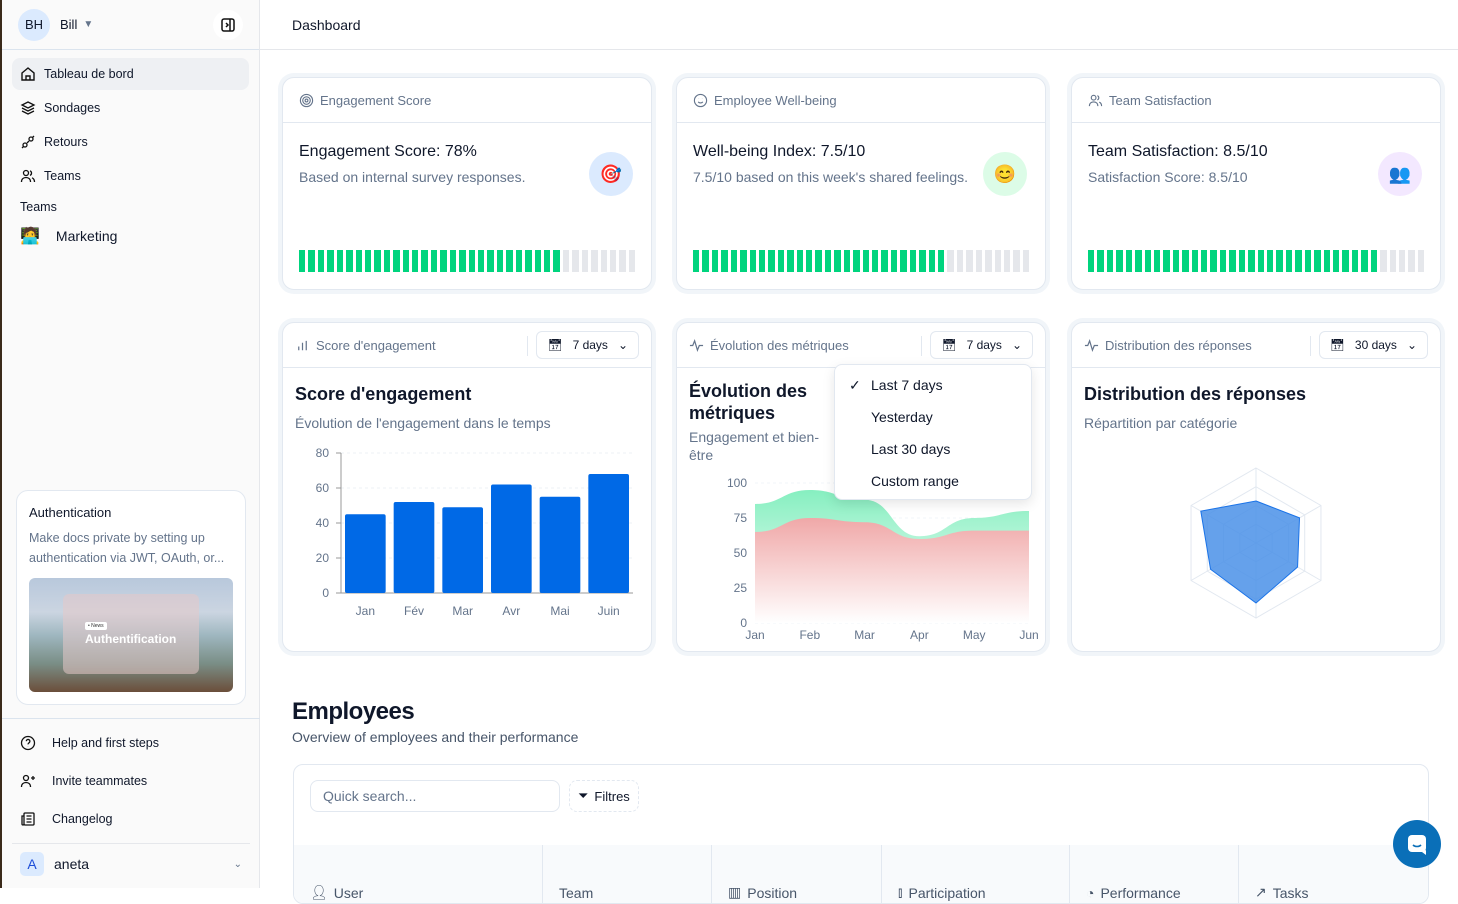 The image size is (1458, 904). I want to click on stat-subtitle: Based on internal survey responses., so click(412, 177).